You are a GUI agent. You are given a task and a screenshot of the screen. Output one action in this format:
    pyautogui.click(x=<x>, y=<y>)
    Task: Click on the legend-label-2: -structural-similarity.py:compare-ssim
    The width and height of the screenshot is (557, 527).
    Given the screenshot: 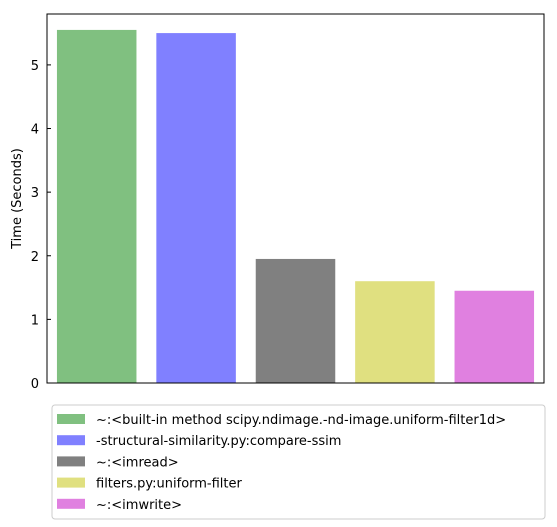 What is the action you would take?
    pyautogui.click(x=218, y=441)
    